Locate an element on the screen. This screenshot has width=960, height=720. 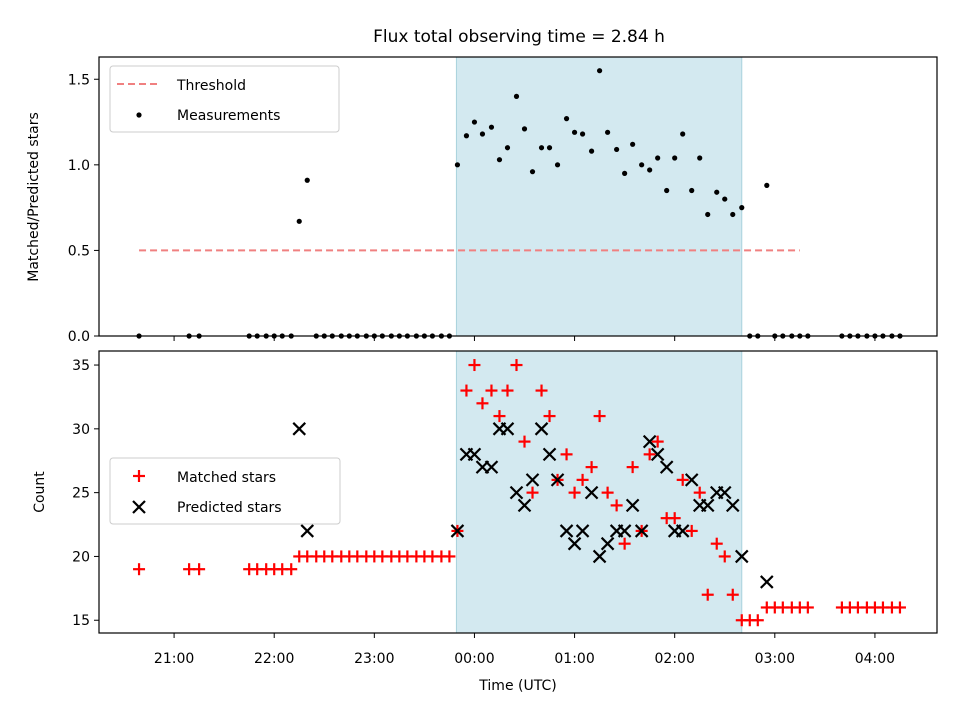
bottom-xtick-label: 01:00 is located at coordinates (574, 659).